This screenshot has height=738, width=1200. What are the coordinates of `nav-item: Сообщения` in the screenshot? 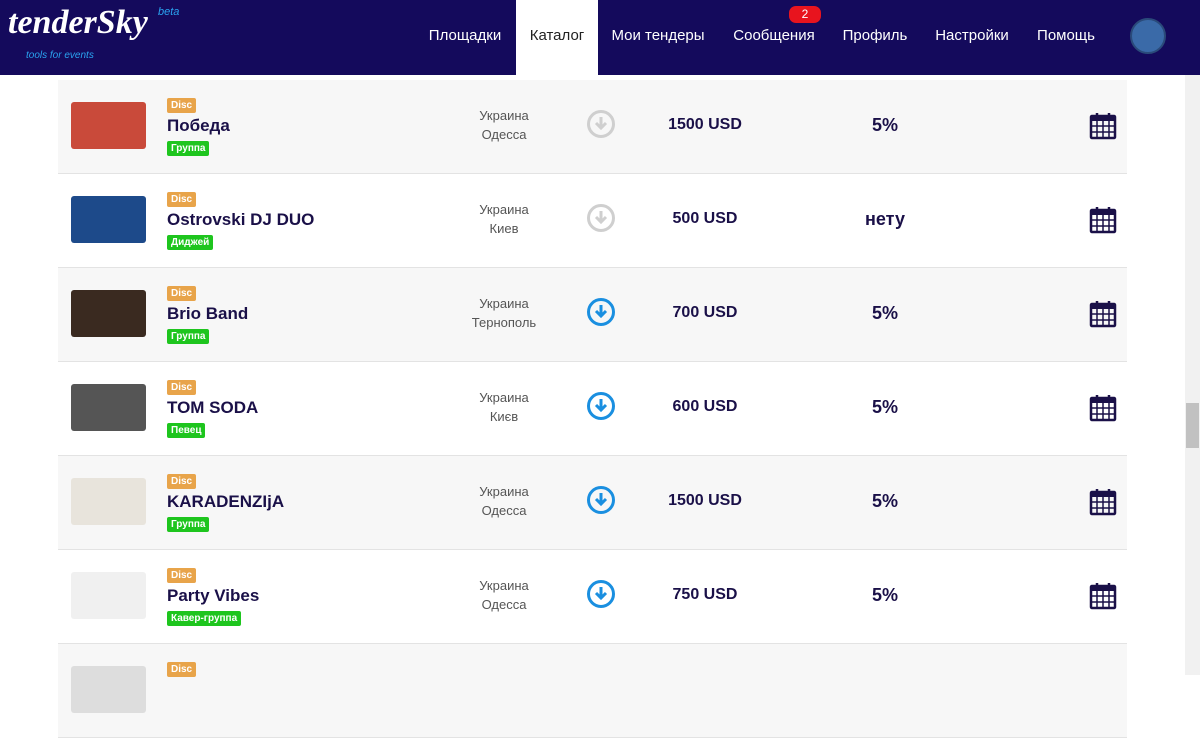 It's located at (774, 35).